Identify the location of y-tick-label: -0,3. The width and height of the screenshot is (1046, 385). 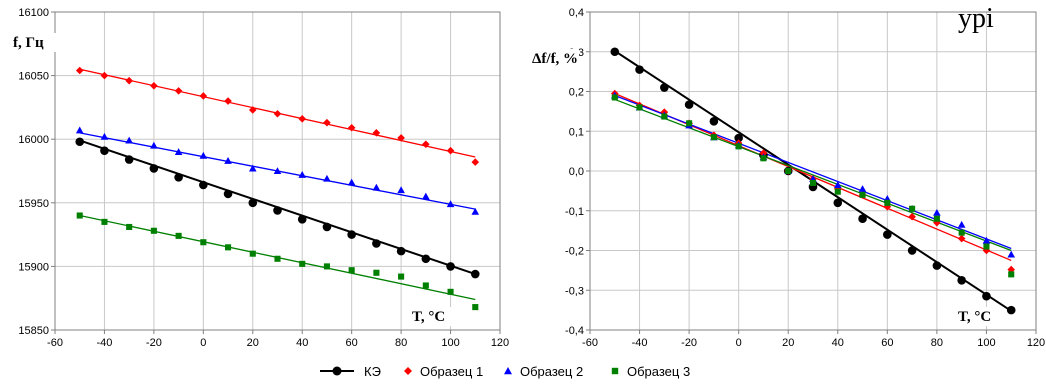
(574, 291).